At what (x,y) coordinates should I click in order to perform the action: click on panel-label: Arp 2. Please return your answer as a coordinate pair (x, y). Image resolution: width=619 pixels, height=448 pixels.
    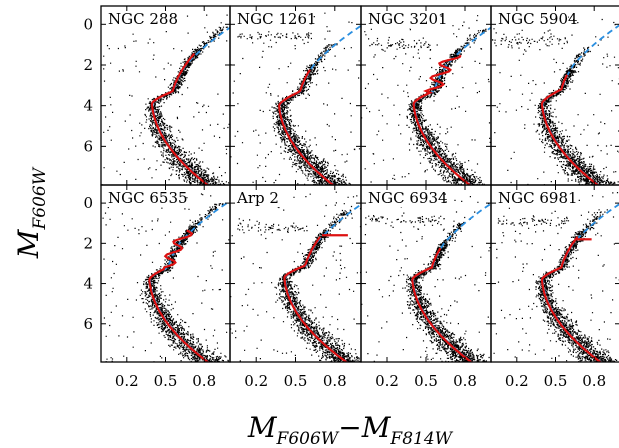
    Looking at the image, I should click on (257, 198).